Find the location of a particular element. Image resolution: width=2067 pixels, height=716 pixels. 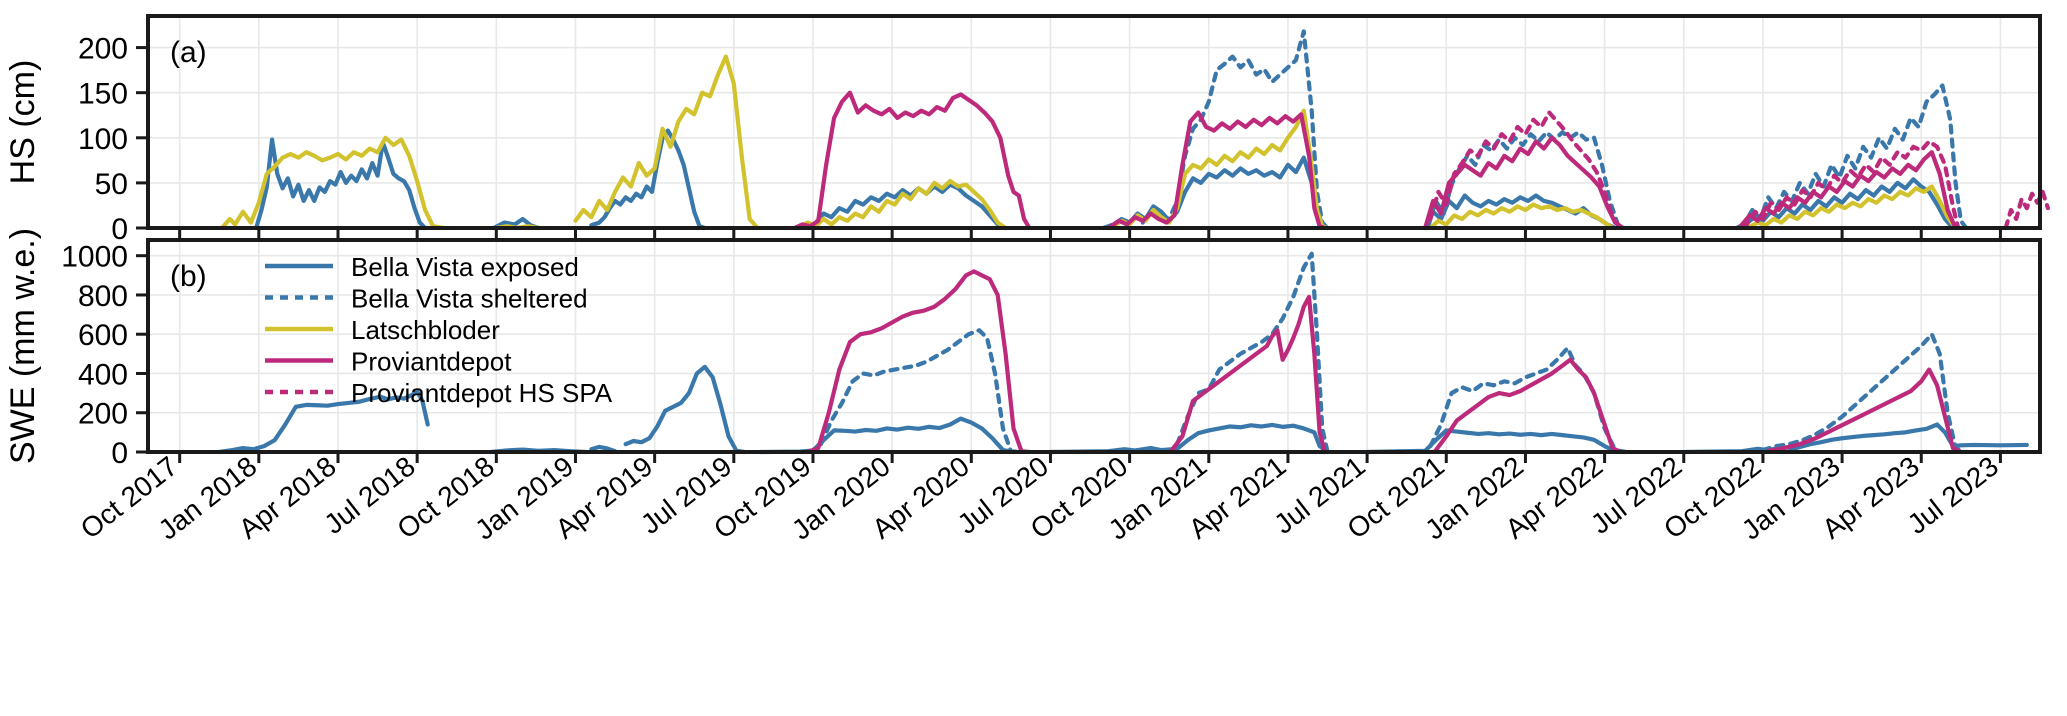

y-tick-label: 100 is located at coordinates (103, 139).